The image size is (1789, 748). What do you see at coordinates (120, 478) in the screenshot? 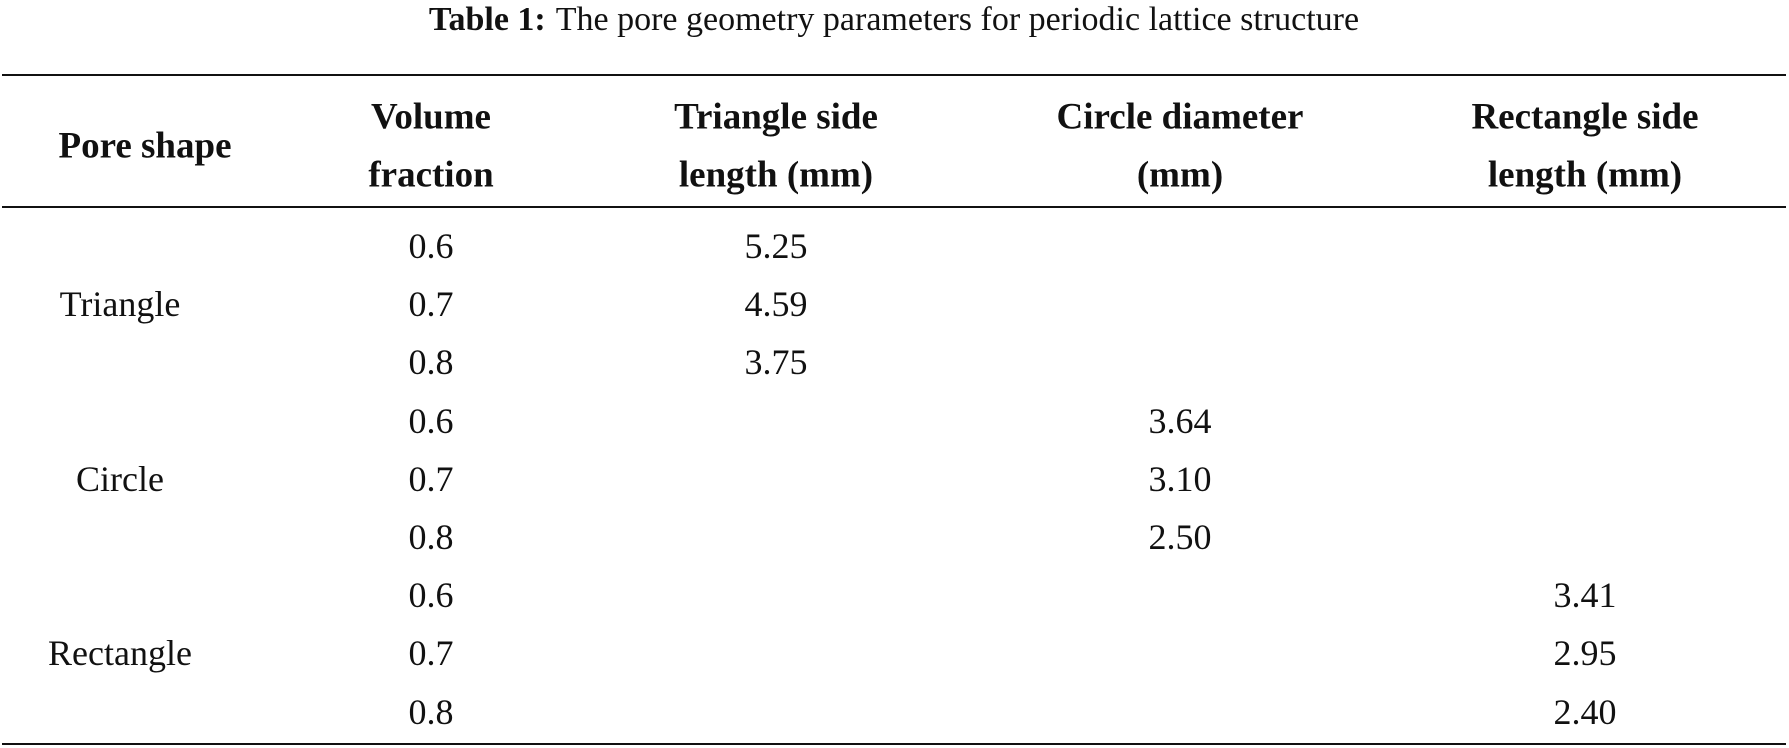
I see `pore-shape-cell: Circle` at bounding box center [120, 478].